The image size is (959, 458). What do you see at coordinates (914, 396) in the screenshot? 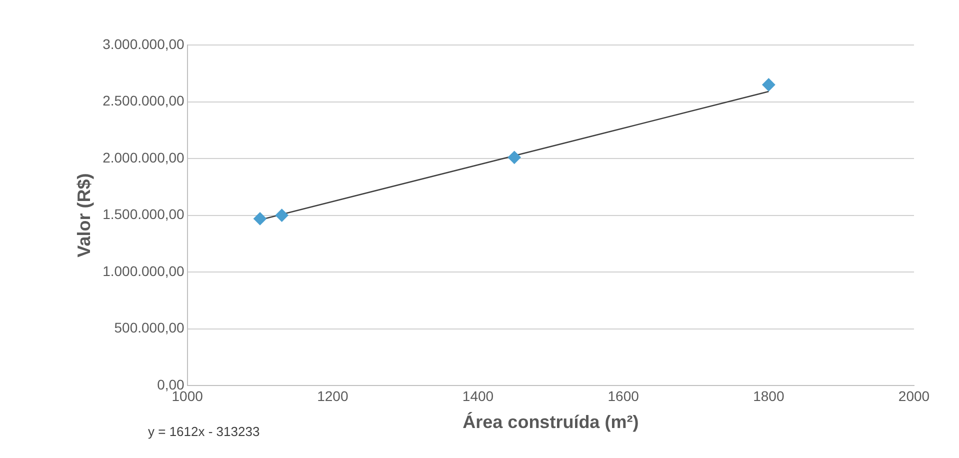
I see `x-tick-label: 2000` at bounding box center [914, 396].